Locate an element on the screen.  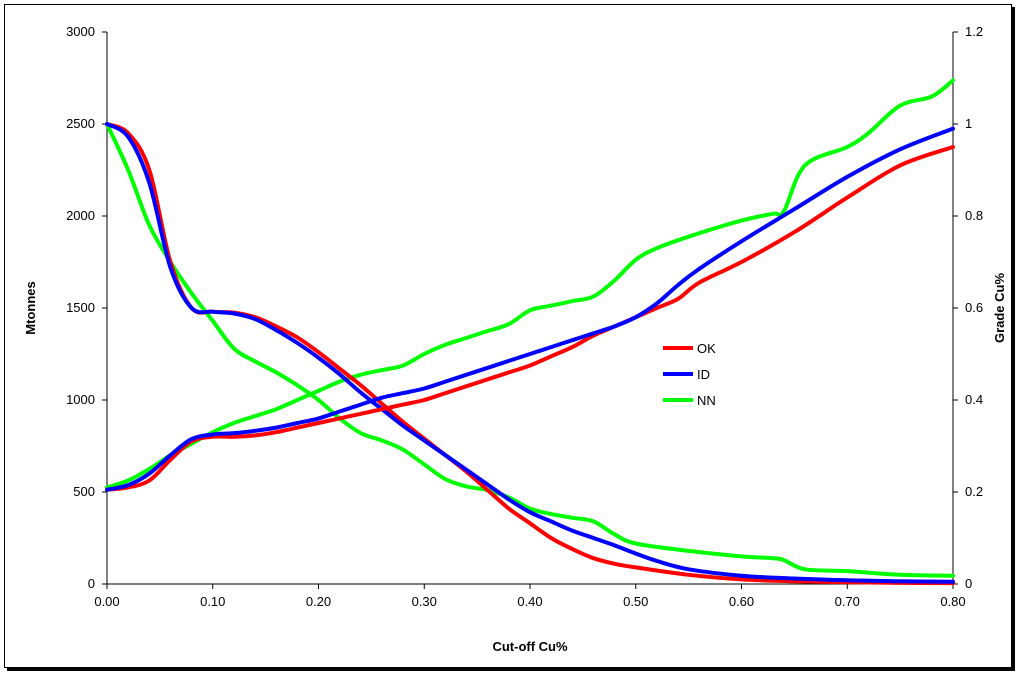
y-right-tick-label: 1 is located at coordinates (968, 123).